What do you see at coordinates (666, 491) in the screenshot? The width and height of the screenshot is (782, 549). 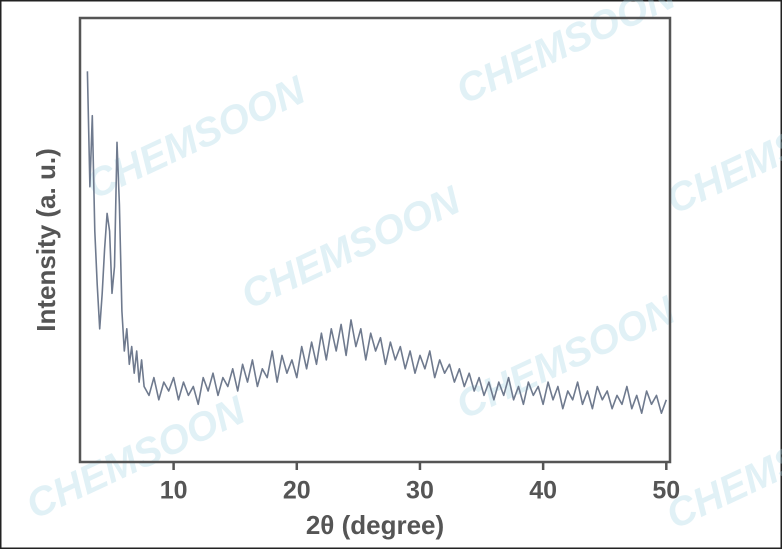 I see `x-tick-label: 50` at bounding box center [666, 491].